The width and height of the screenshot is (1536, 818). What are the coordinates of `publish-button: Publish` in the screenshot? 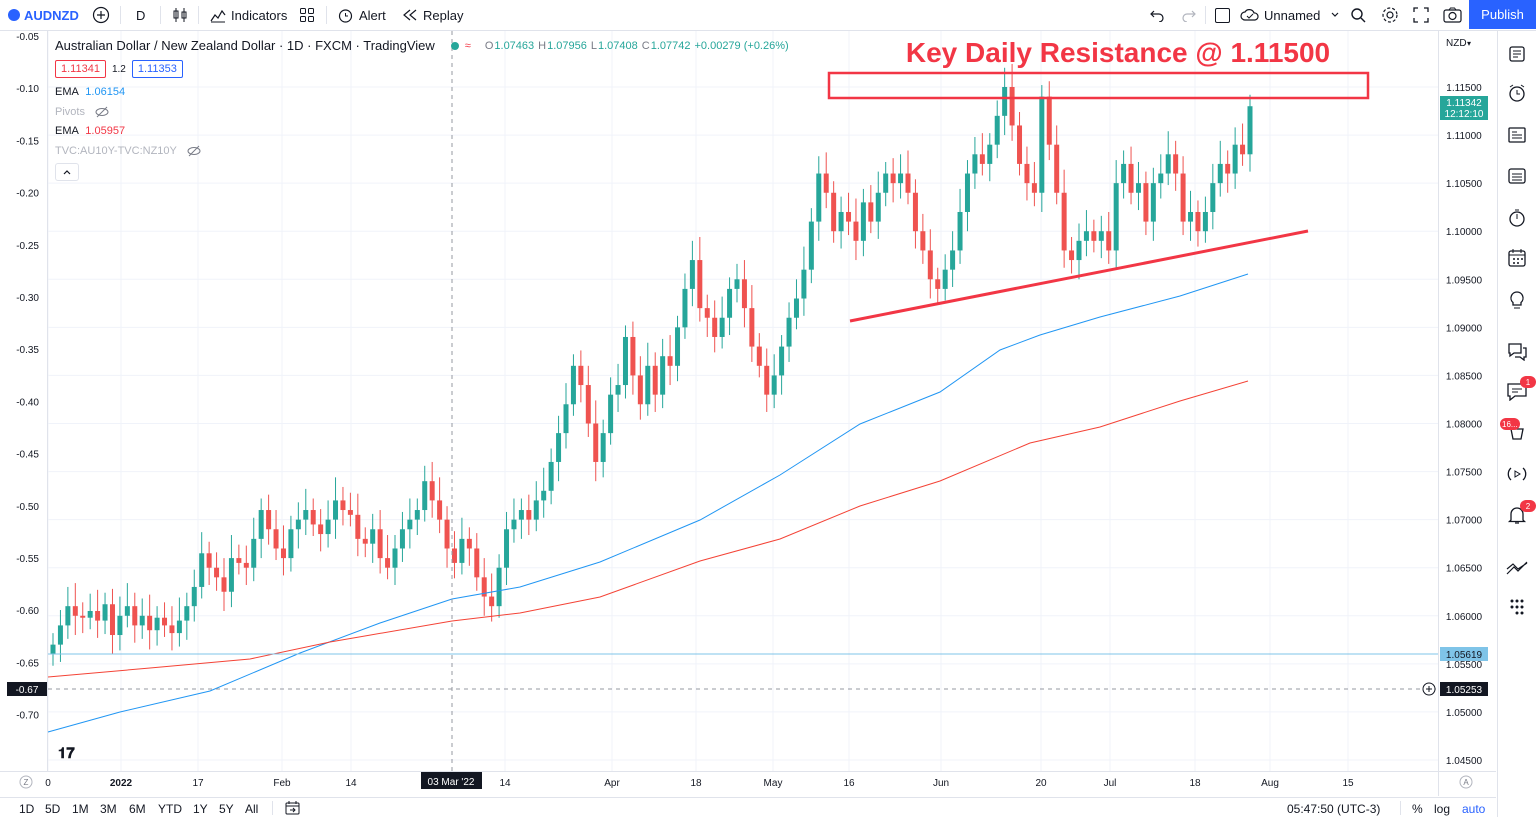 It's located at (1502, 14).